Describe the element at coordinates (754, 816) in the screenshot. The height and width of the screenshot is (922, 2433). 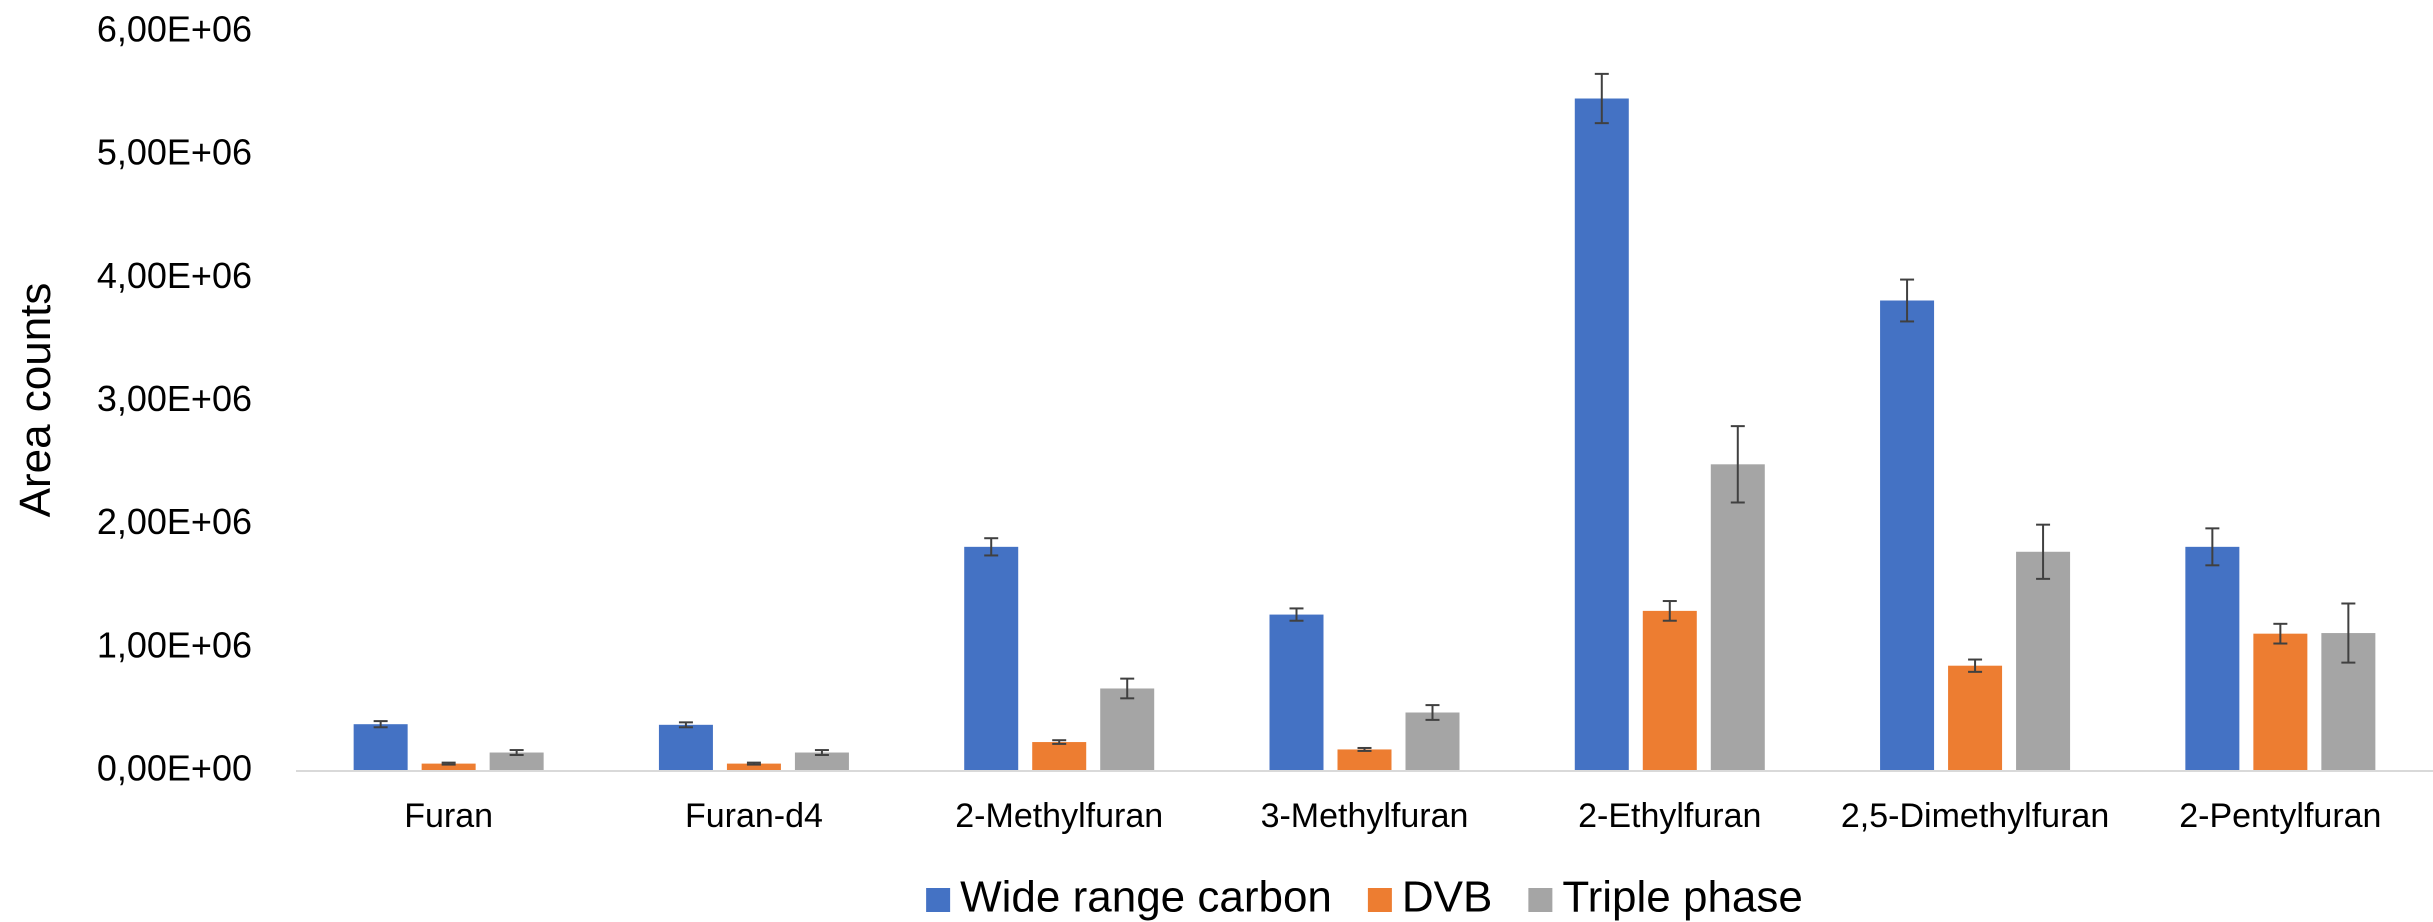
I see `x-tick-label: Furan-d4` at that location.